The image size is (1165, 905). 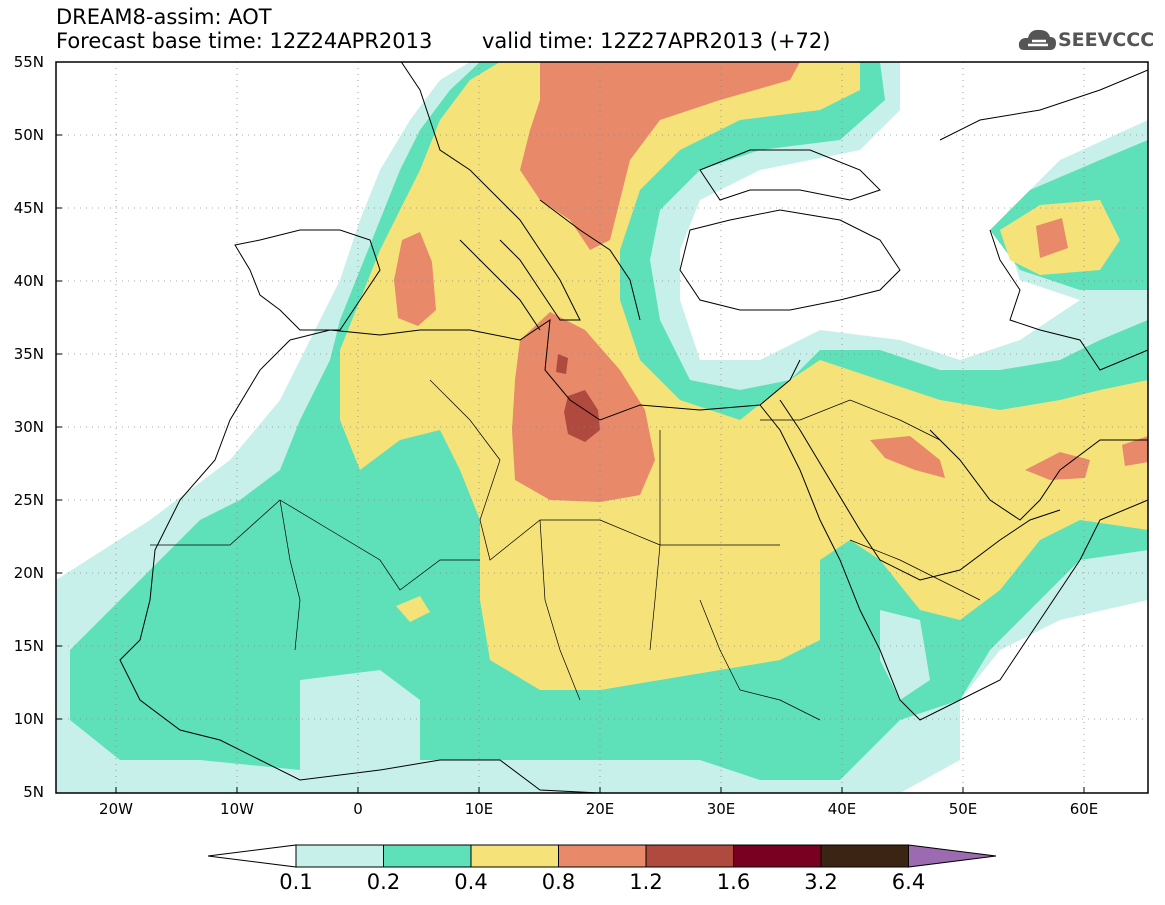 I want to click on colorbar-label-2: 0.4, so click(x=471, y=882).